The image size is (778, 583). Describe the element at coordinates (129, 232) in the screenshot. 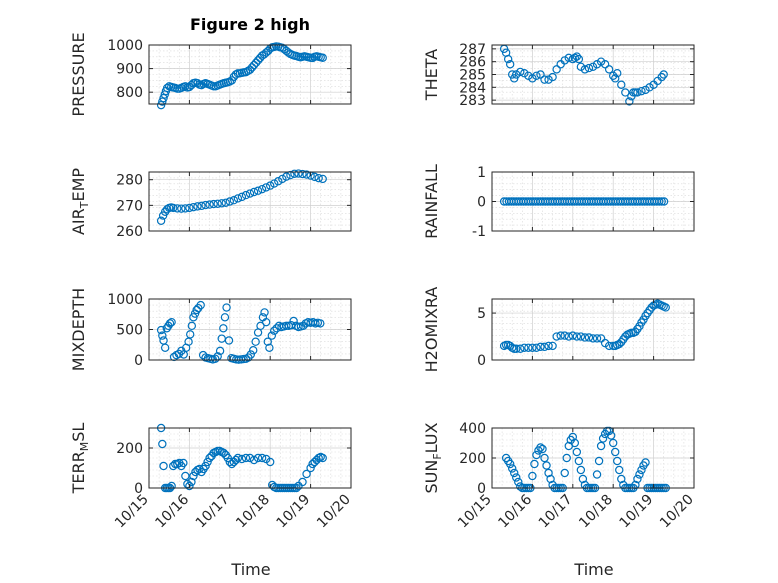

I see `y-tick-label: 260` at that location.